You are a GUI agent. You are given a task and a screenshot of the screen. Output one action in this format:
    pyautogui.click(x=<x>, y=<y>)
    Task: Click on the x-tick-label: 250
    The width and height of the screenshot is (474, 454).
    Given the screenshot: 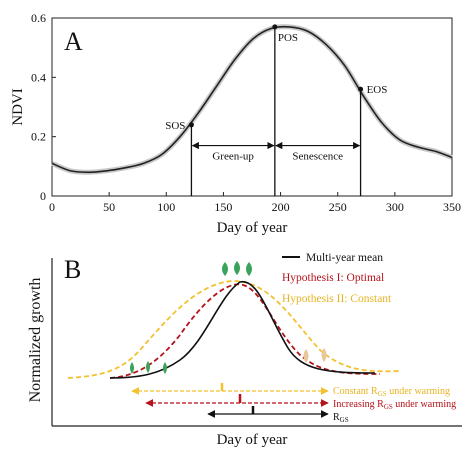 What is the action you would take?
    pyautogui.click(x=338, y=207)
    